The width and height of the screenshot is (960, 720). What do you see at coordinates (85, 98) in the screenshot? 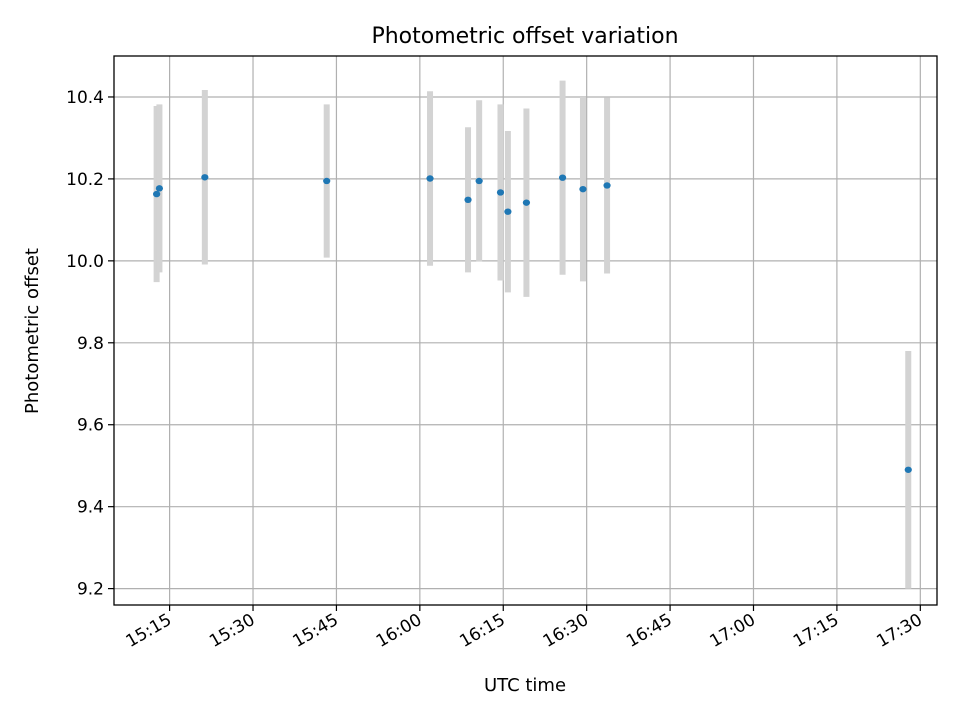
I see `y-tick-label: 10.4` at bounding box center [85, 98].